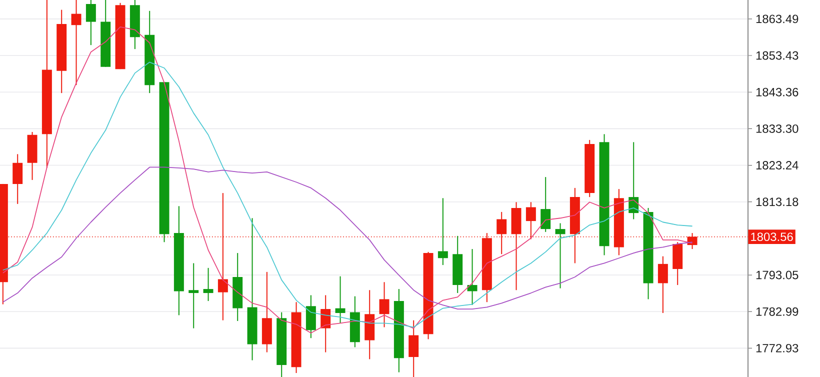 This screenshot has width=820, height=377. I want to click on y-tick-label: 1813.18, so click(777, 202).